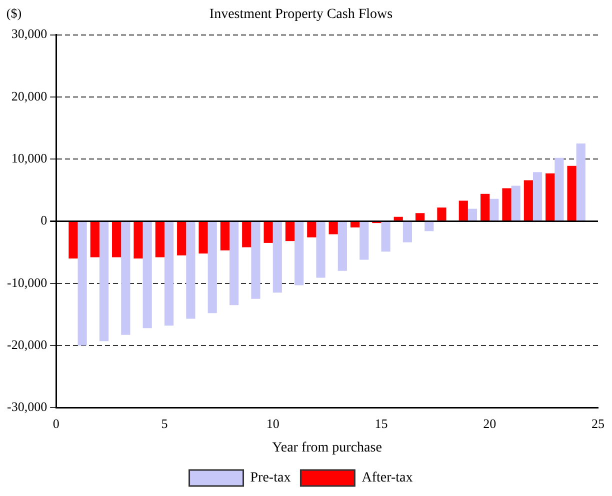 Image resolution: width=612 pixels, height=496 pixels. What do you see at coordinates (27, 406) in the screenshot?
I see `y-tick-label: -30,000` at bounding box center [27, 406].